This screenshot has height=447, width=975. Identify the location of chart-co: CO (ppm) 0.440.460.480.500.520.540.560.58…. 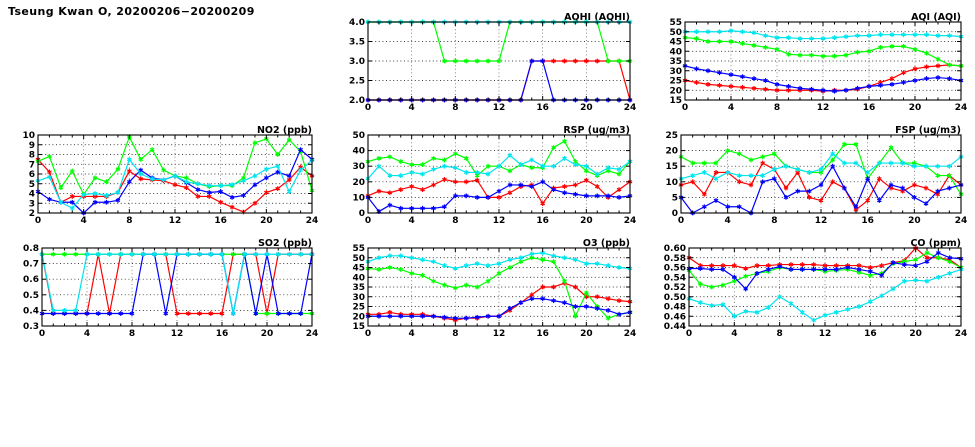
(815, 288).